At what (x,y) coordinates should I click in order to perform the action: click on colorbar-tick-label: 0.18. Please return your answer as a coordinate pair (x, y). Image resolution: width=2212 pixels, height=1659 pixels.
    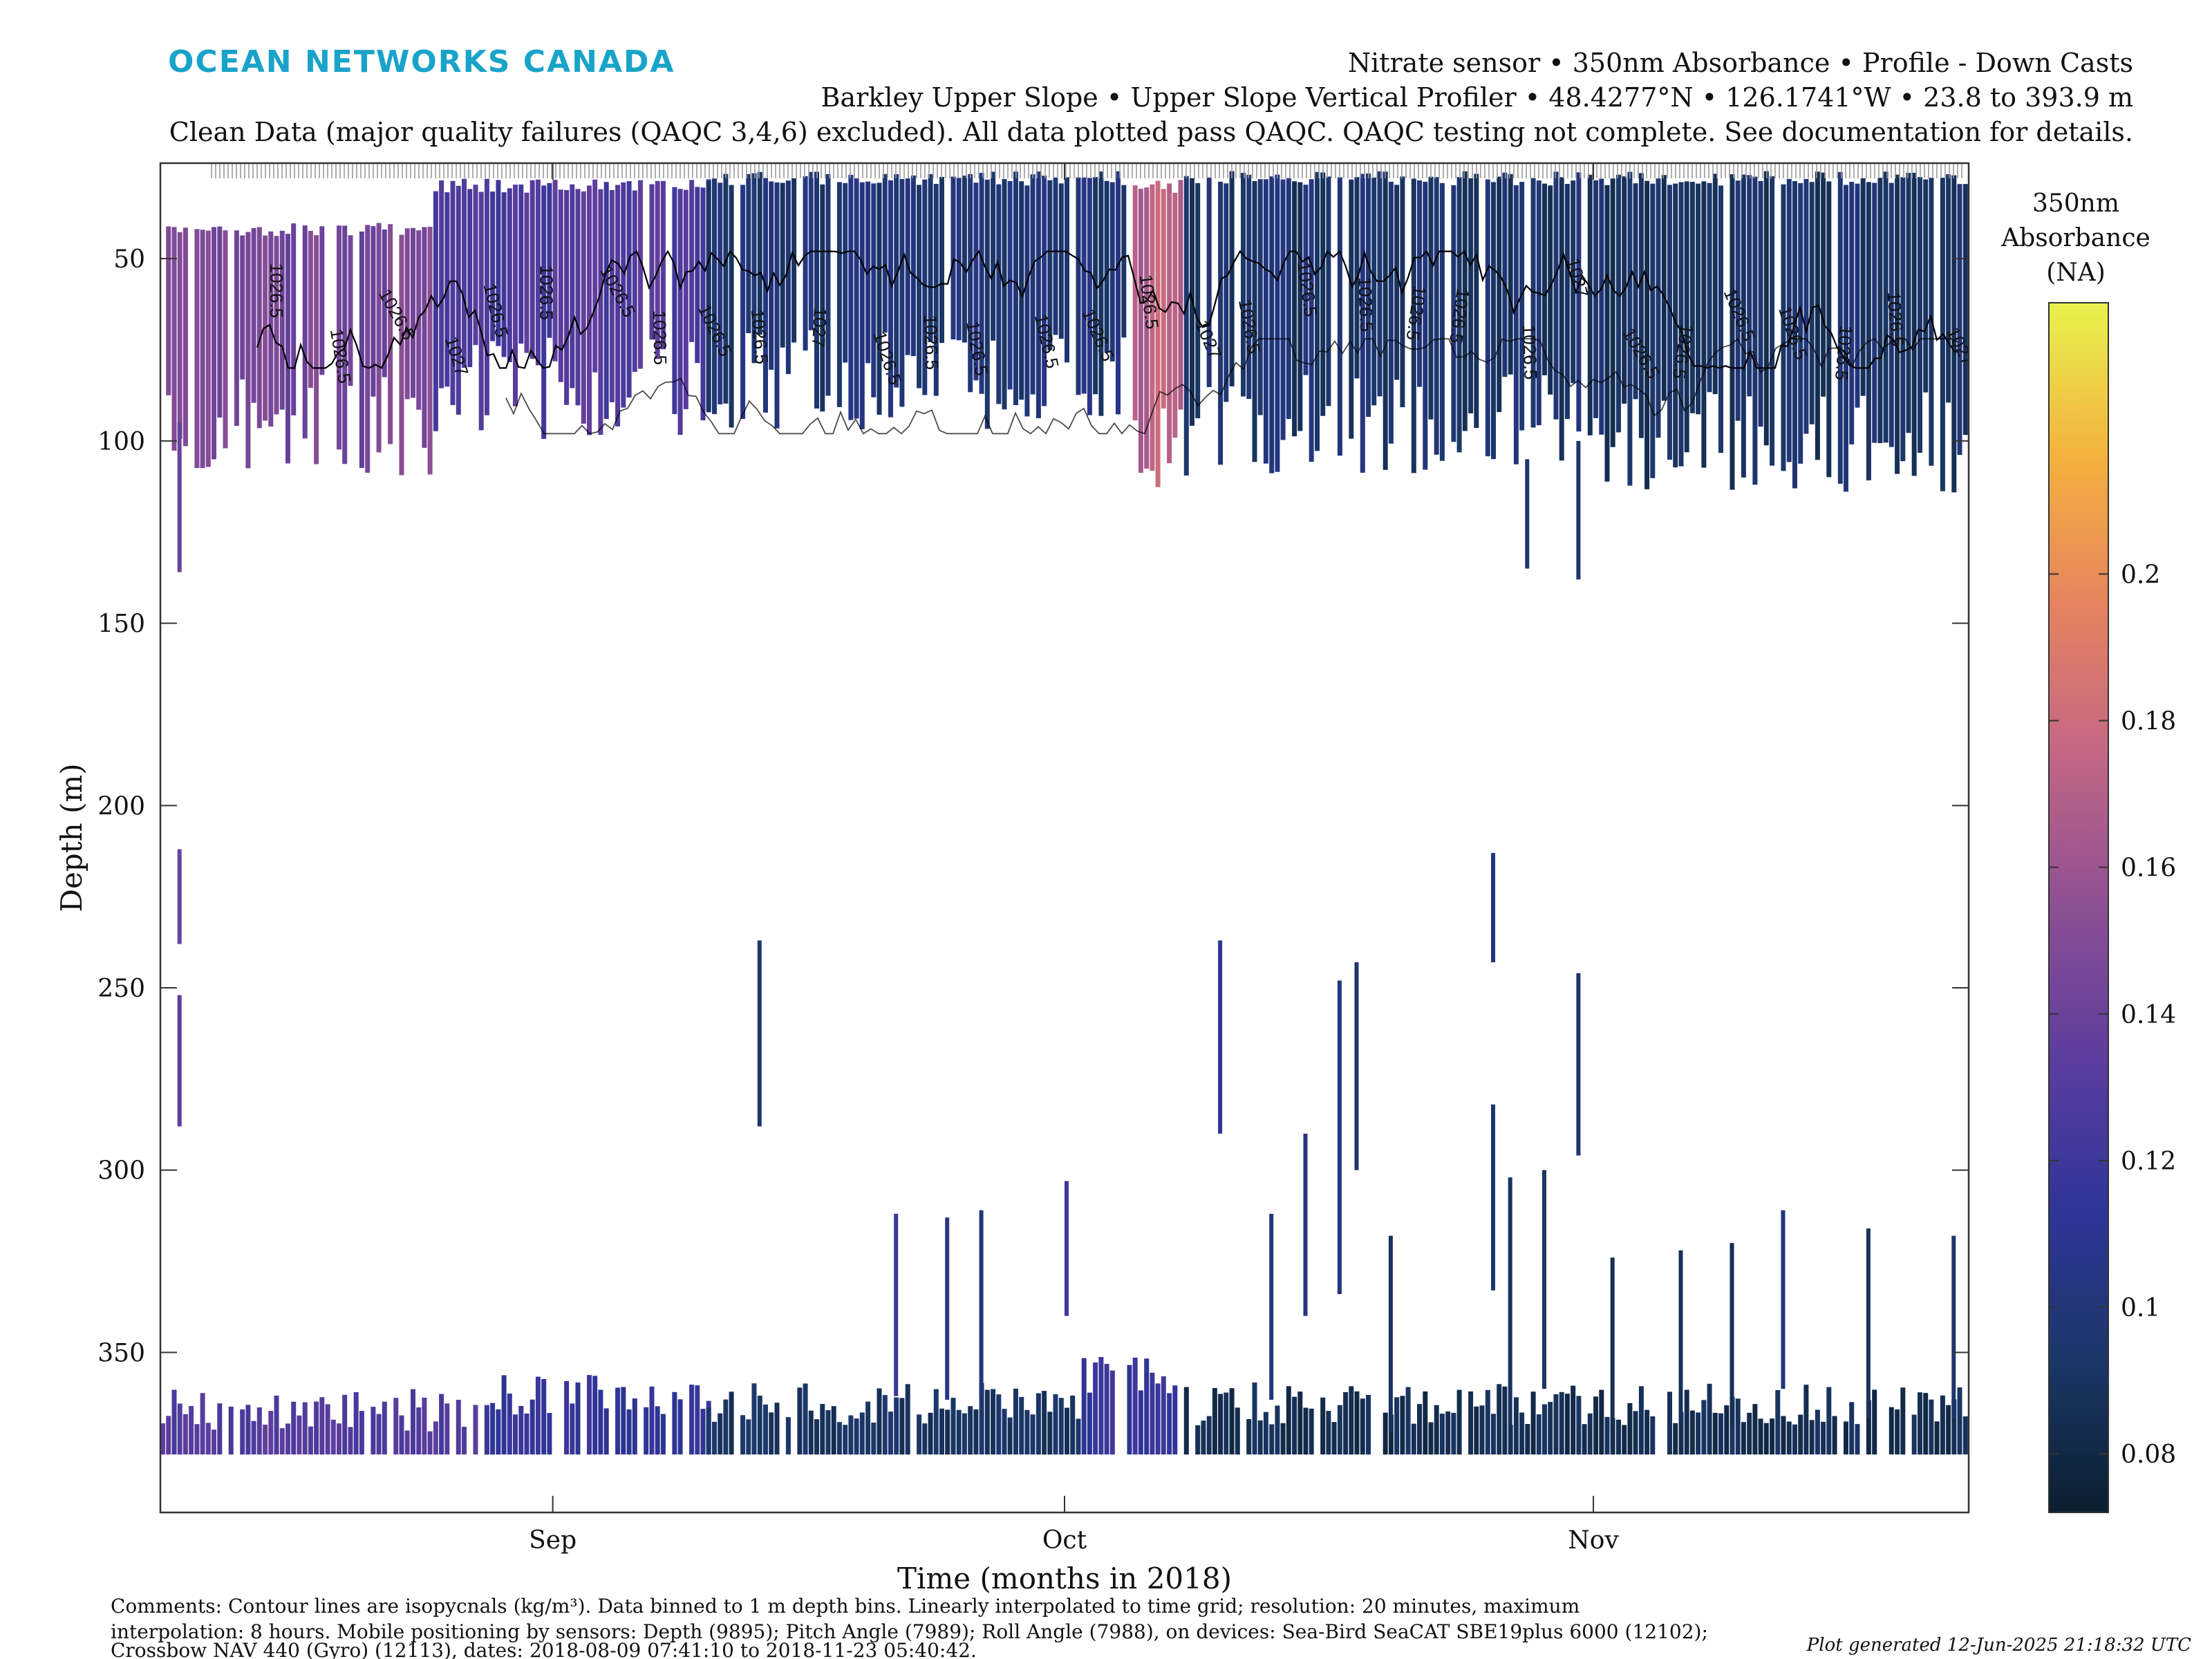
    Looking at the image, I should click on (2149, 722).